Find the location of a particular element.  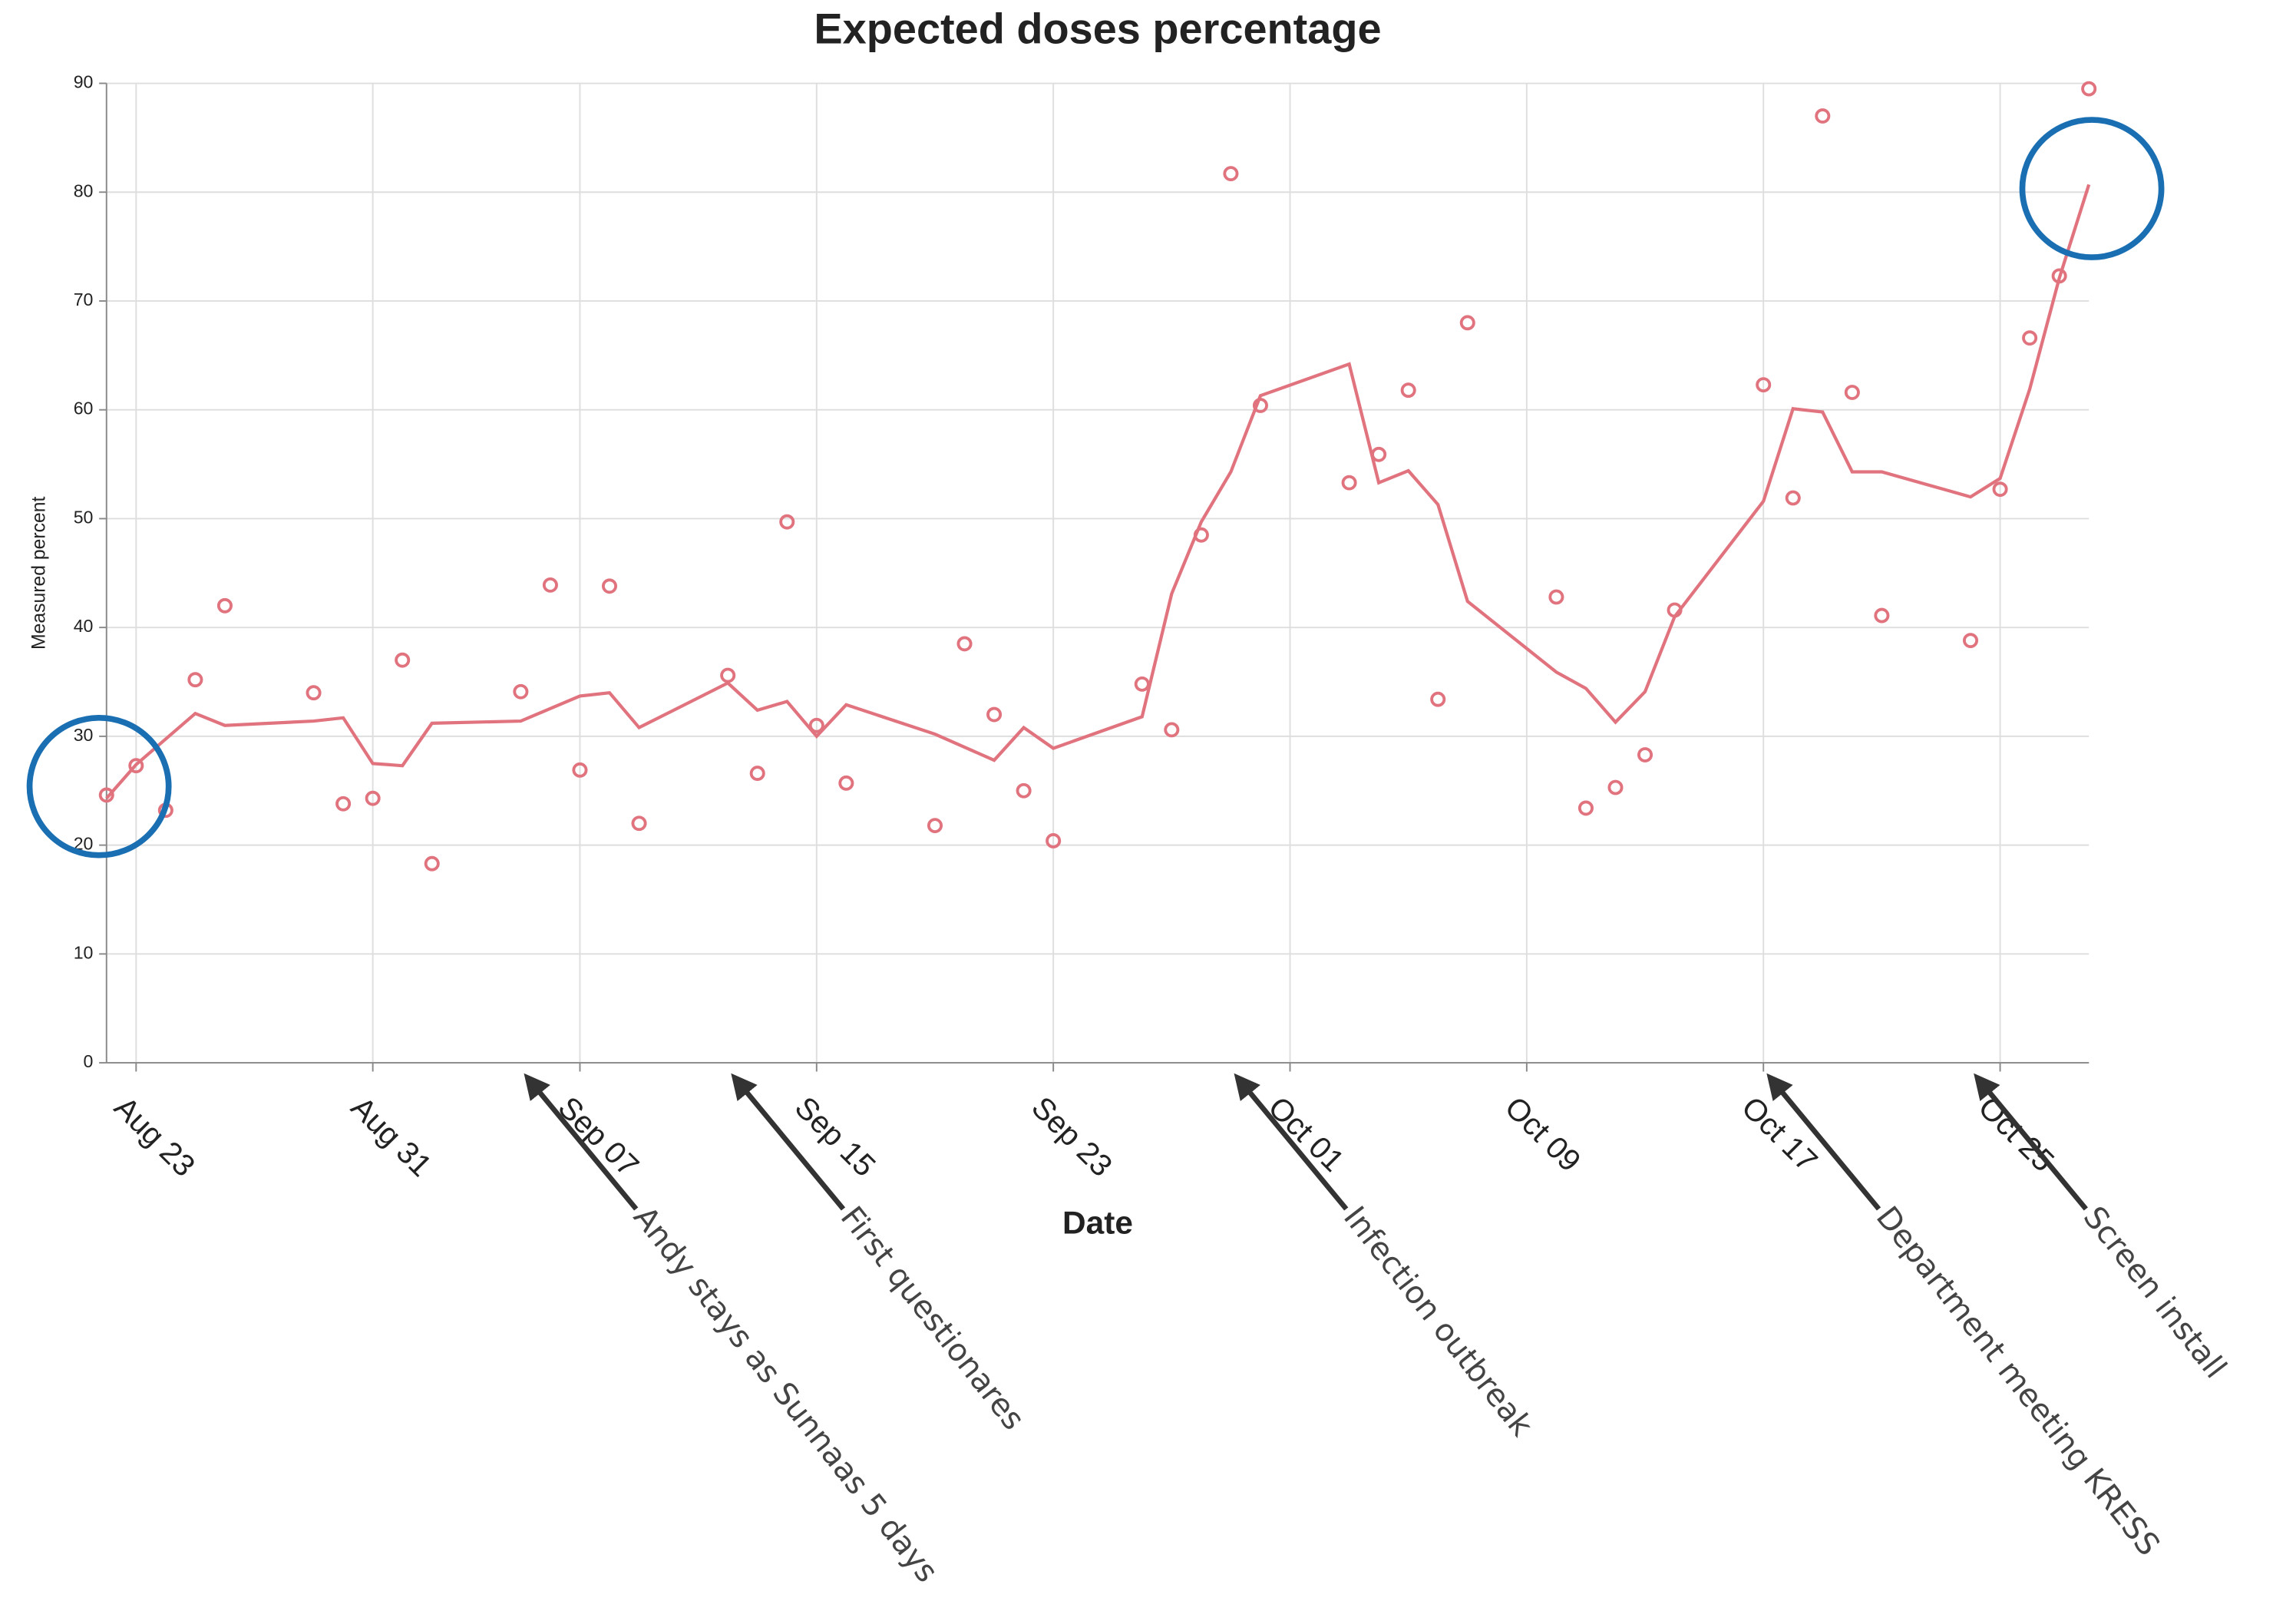

y-axis-title: Measured percent is located at coordinates (39, 574).